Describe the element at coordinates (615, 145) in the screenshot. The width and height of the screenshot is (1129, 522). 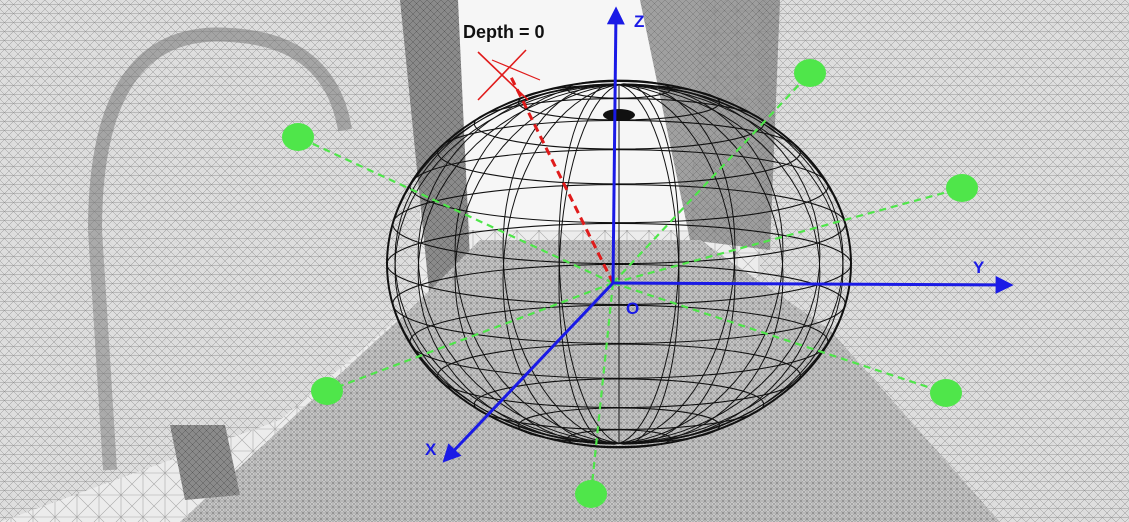
I see `axis-z-line` at that location.